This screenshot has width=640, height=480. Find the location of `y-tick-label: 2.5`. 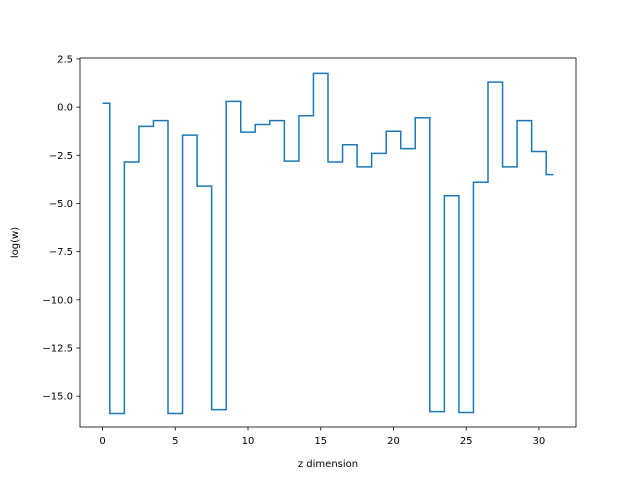

y-tick-label: 2.5 is located at coordinates (65, 59).